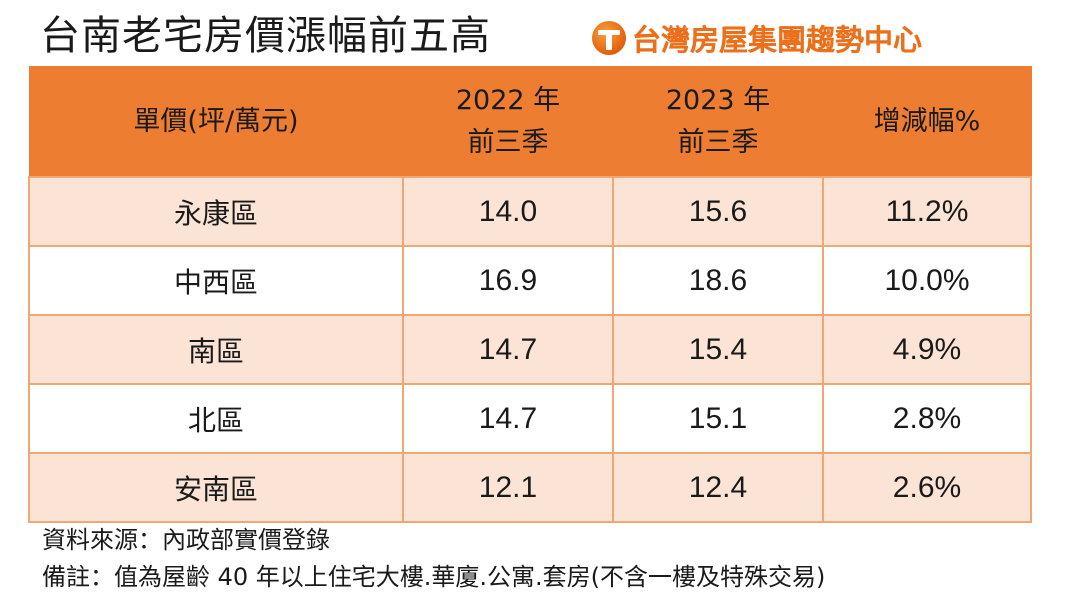  I want to click on header-line: 增減幅%, so click(927, 121).